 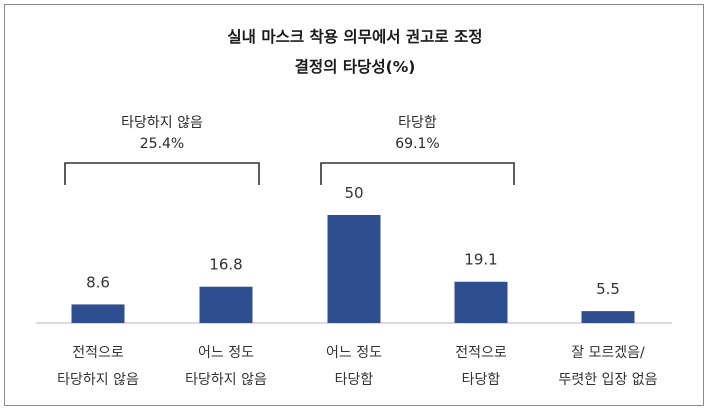 I want to click on group-label: 타당함, so click(x=417, y=123).